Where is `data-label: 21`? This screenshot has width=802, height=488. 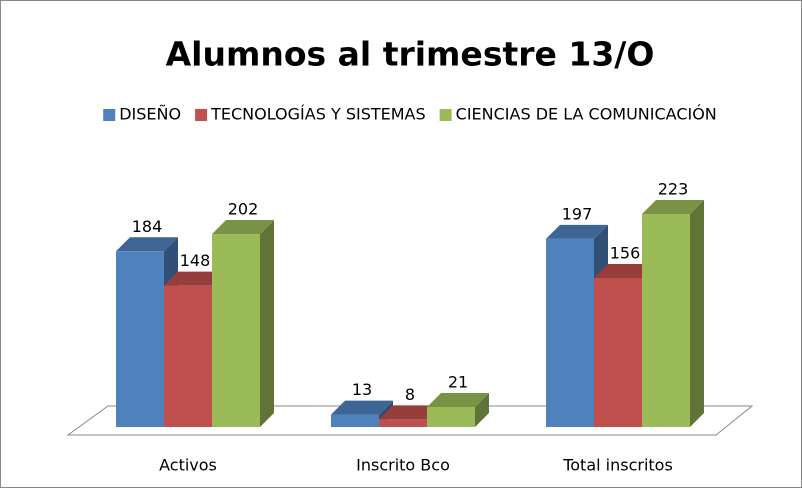
data-label: 21 is located at coordinates (458, 381).